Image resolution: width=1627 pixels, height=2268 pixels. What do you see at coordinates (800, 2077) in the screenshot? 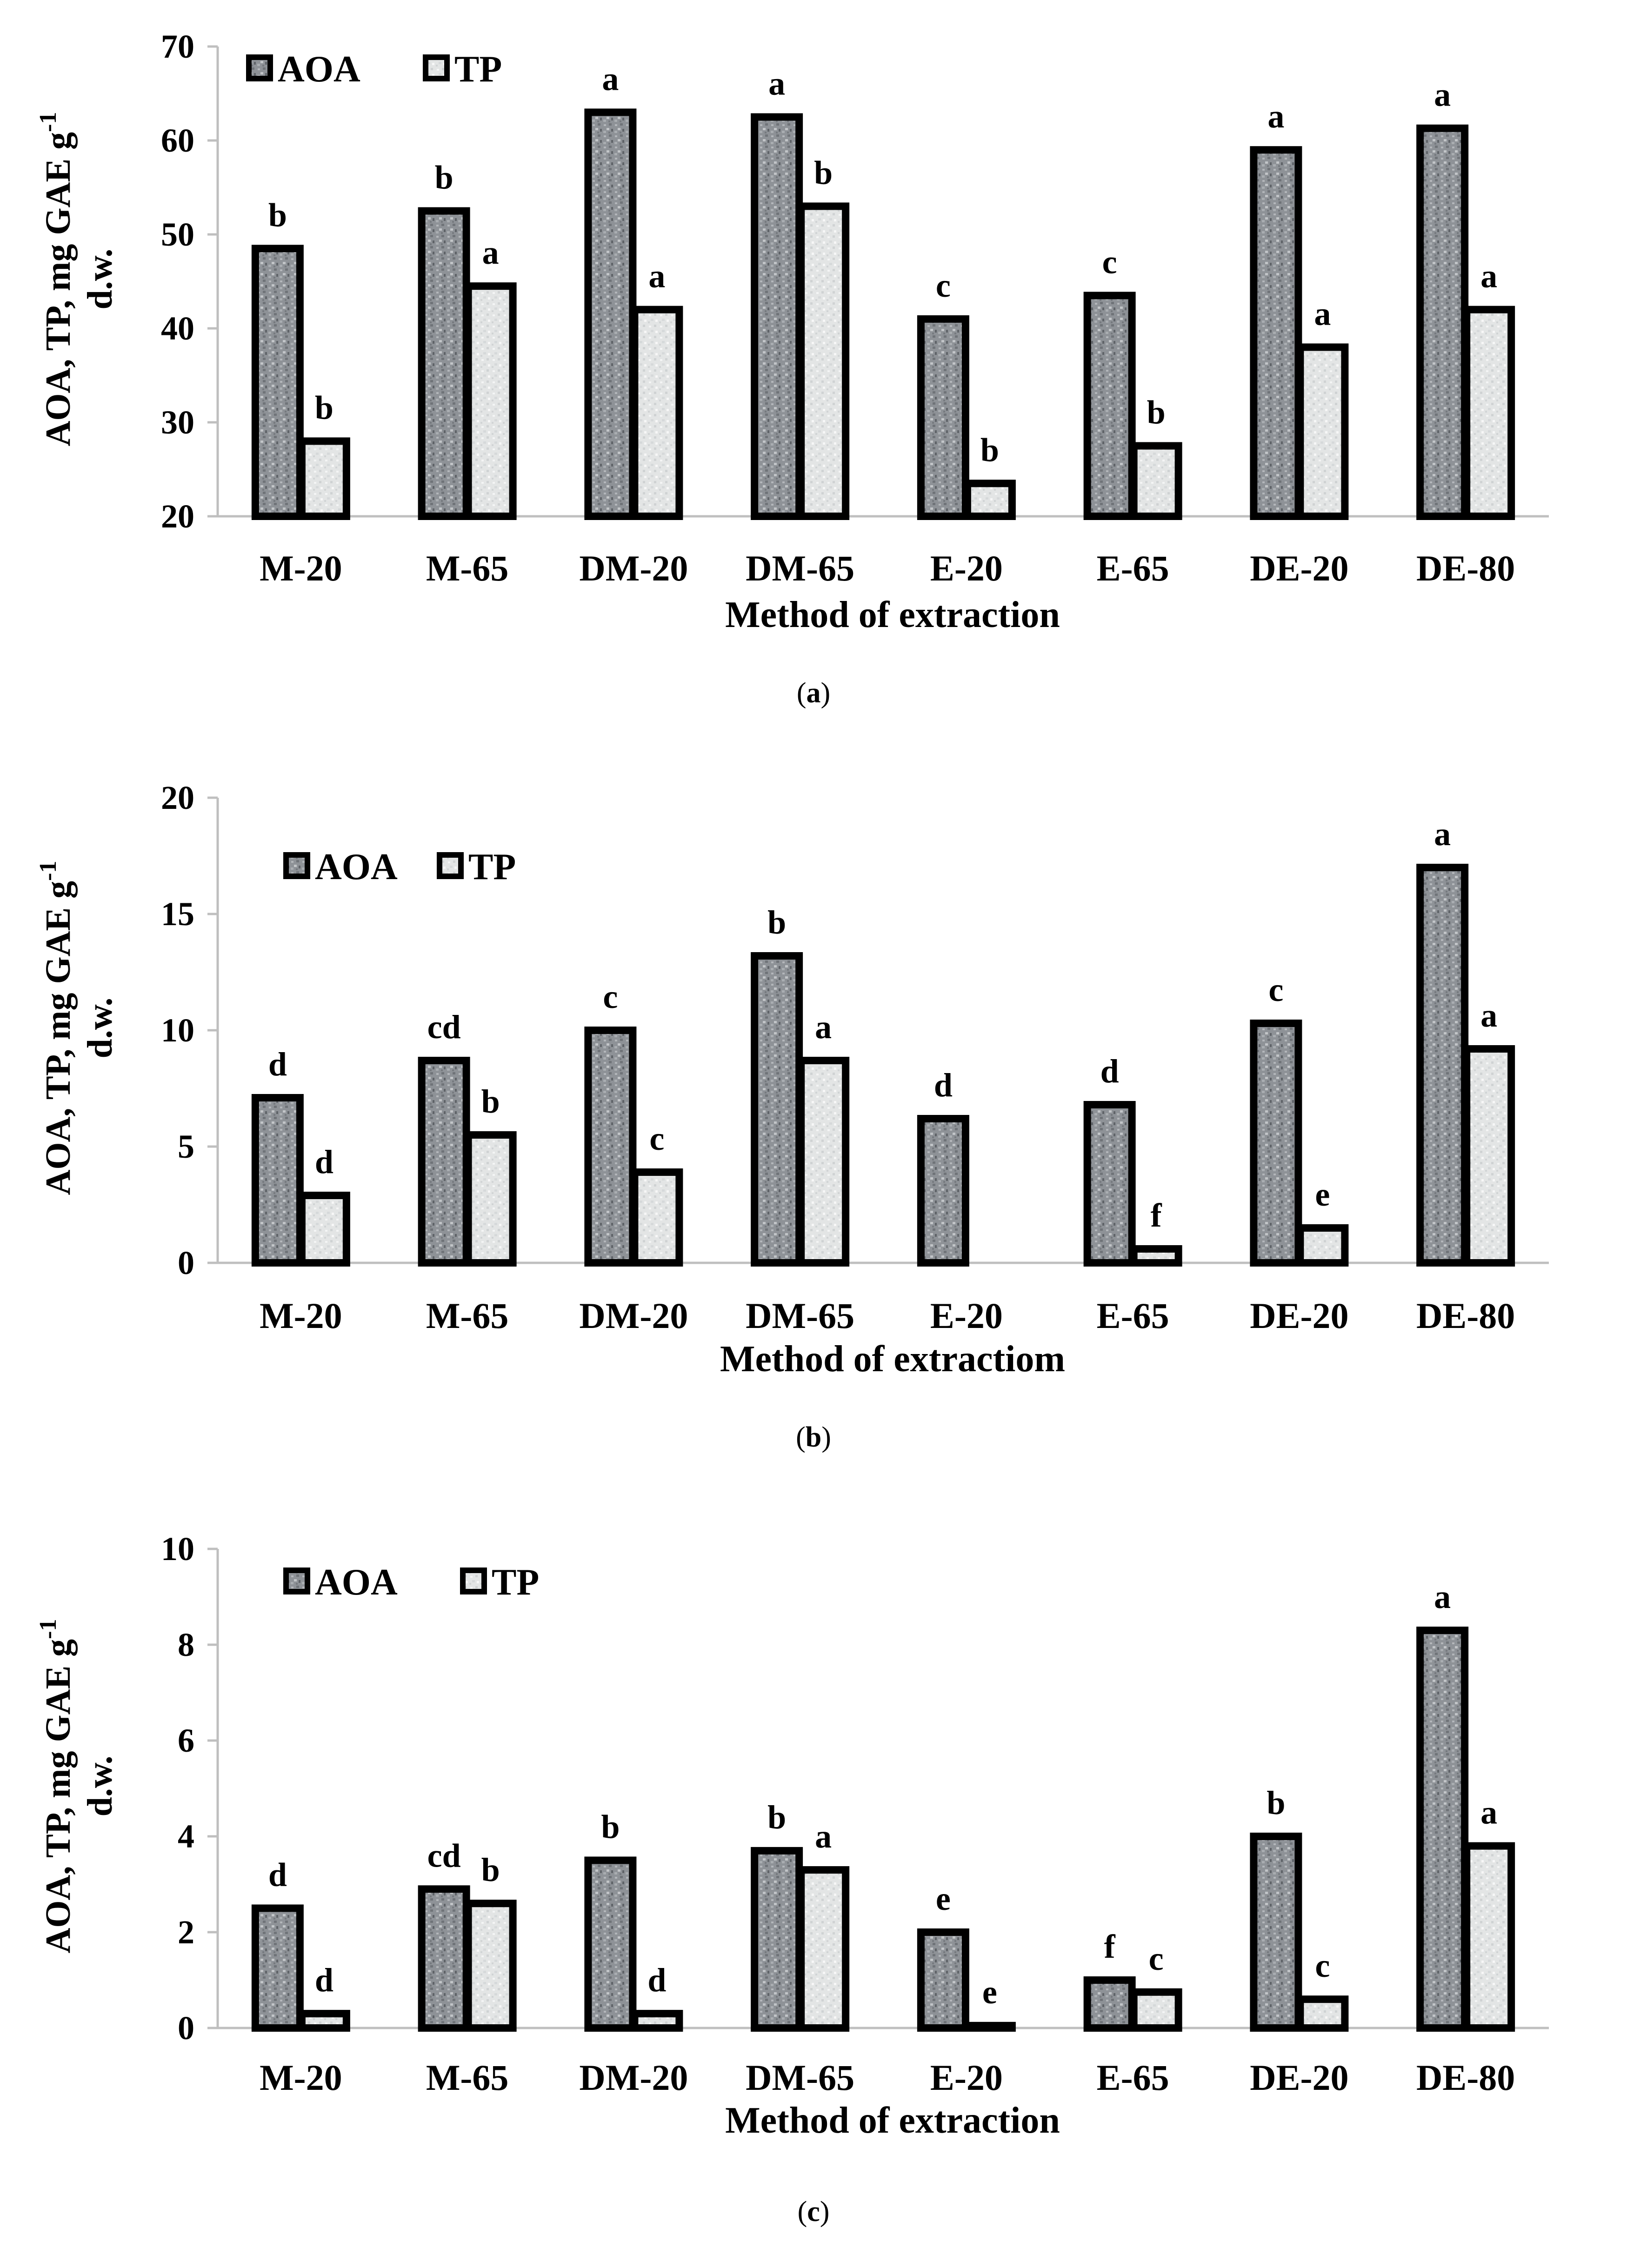
I see `x-tick-label: DM-65` at bounding box center [800, 2077].